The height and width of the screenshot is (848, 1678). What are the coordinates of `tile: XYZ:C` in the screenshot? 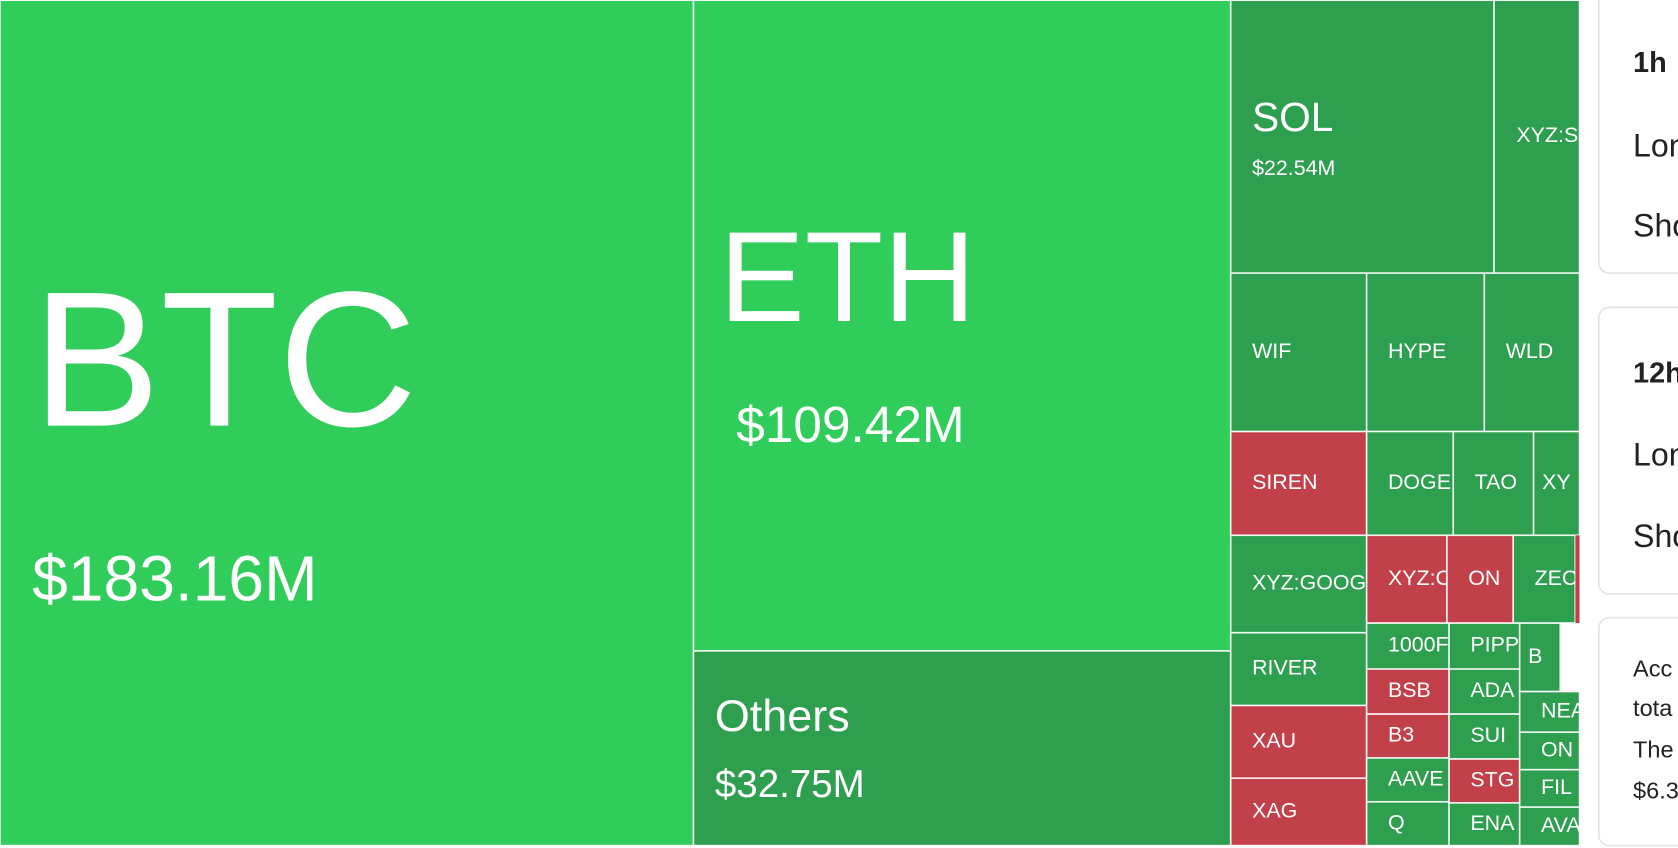 It's located at (1408, 579).